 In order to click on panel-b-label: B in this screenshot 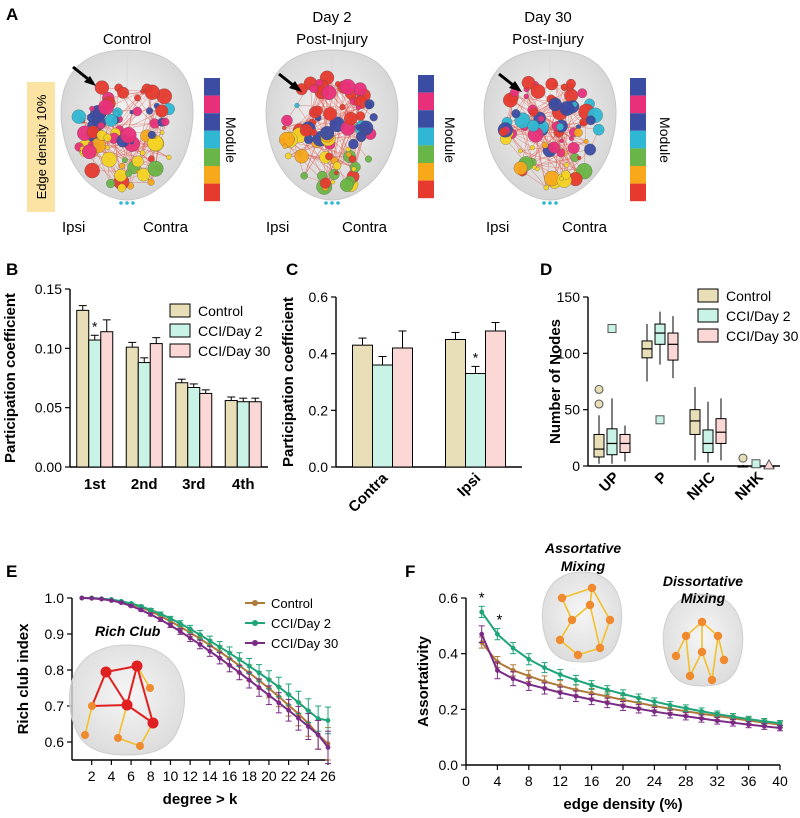, I will do `click(12, 269)`.